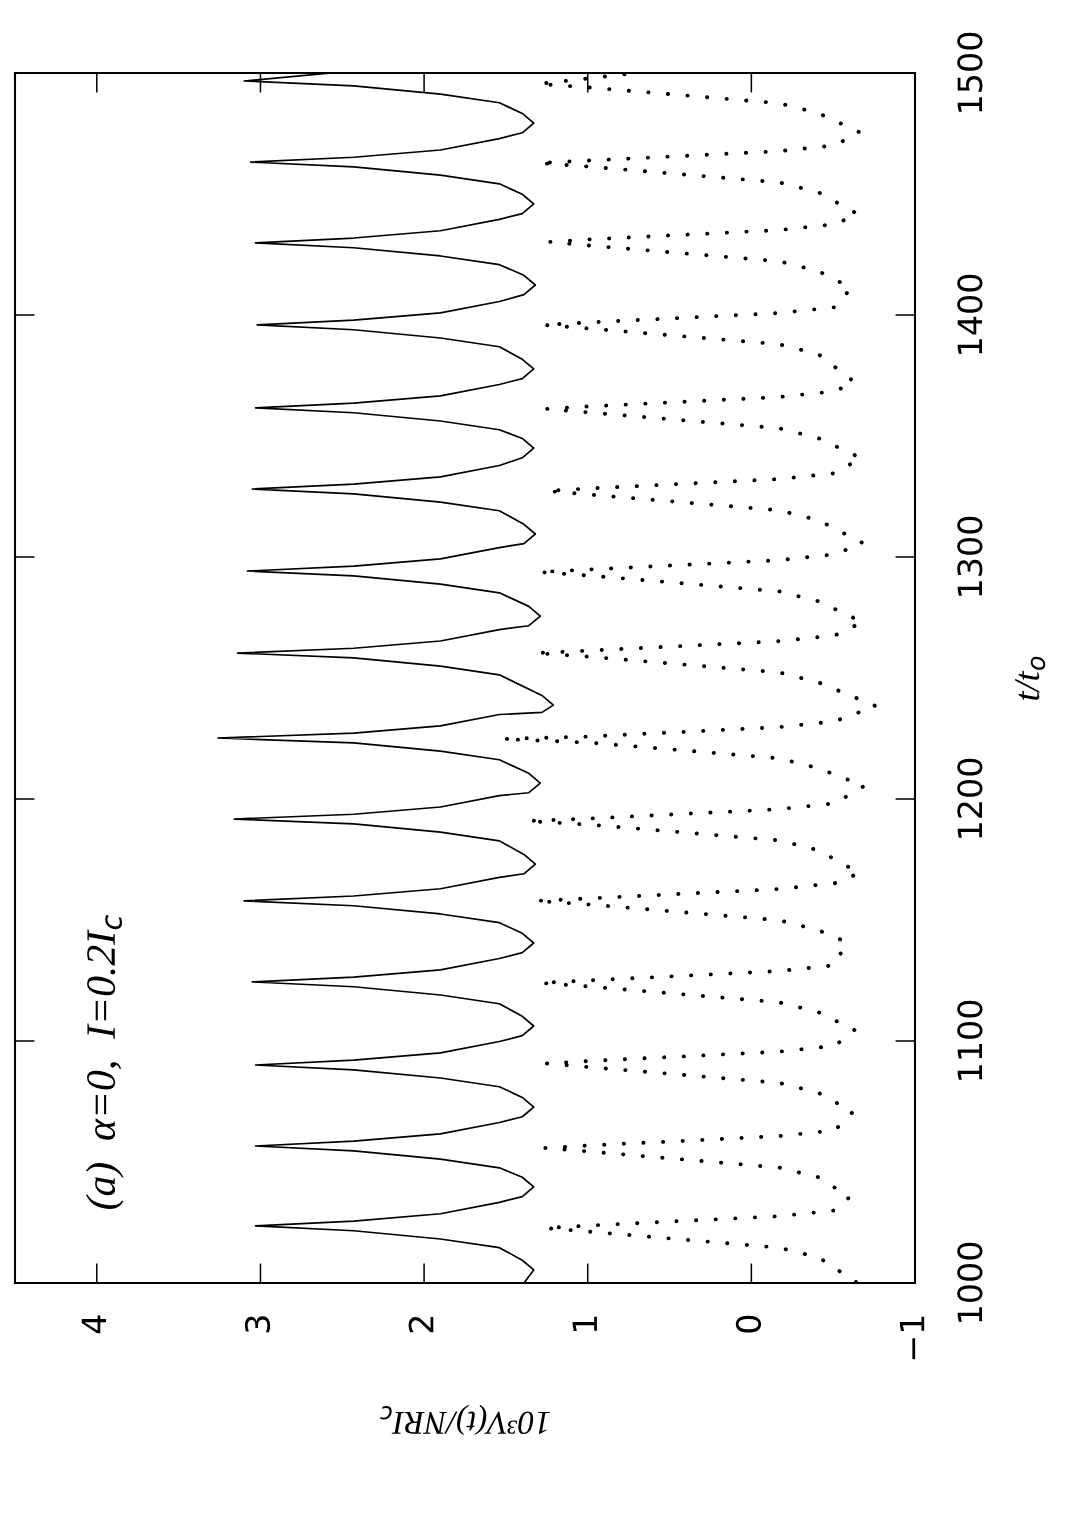 The width and height of the screenshot is (1084, 1515). I want to click on annotation: (a) α=0, I=0.2I$_{c}$, so click(104, 1061).